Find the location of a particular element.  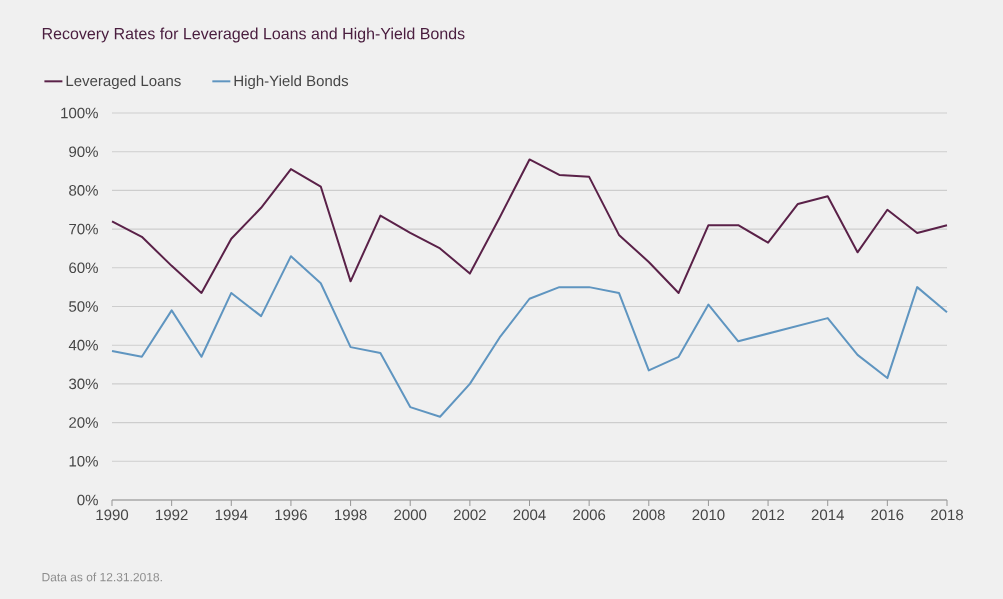

y-tick-label: 30% is located at coordinates (83, 384).